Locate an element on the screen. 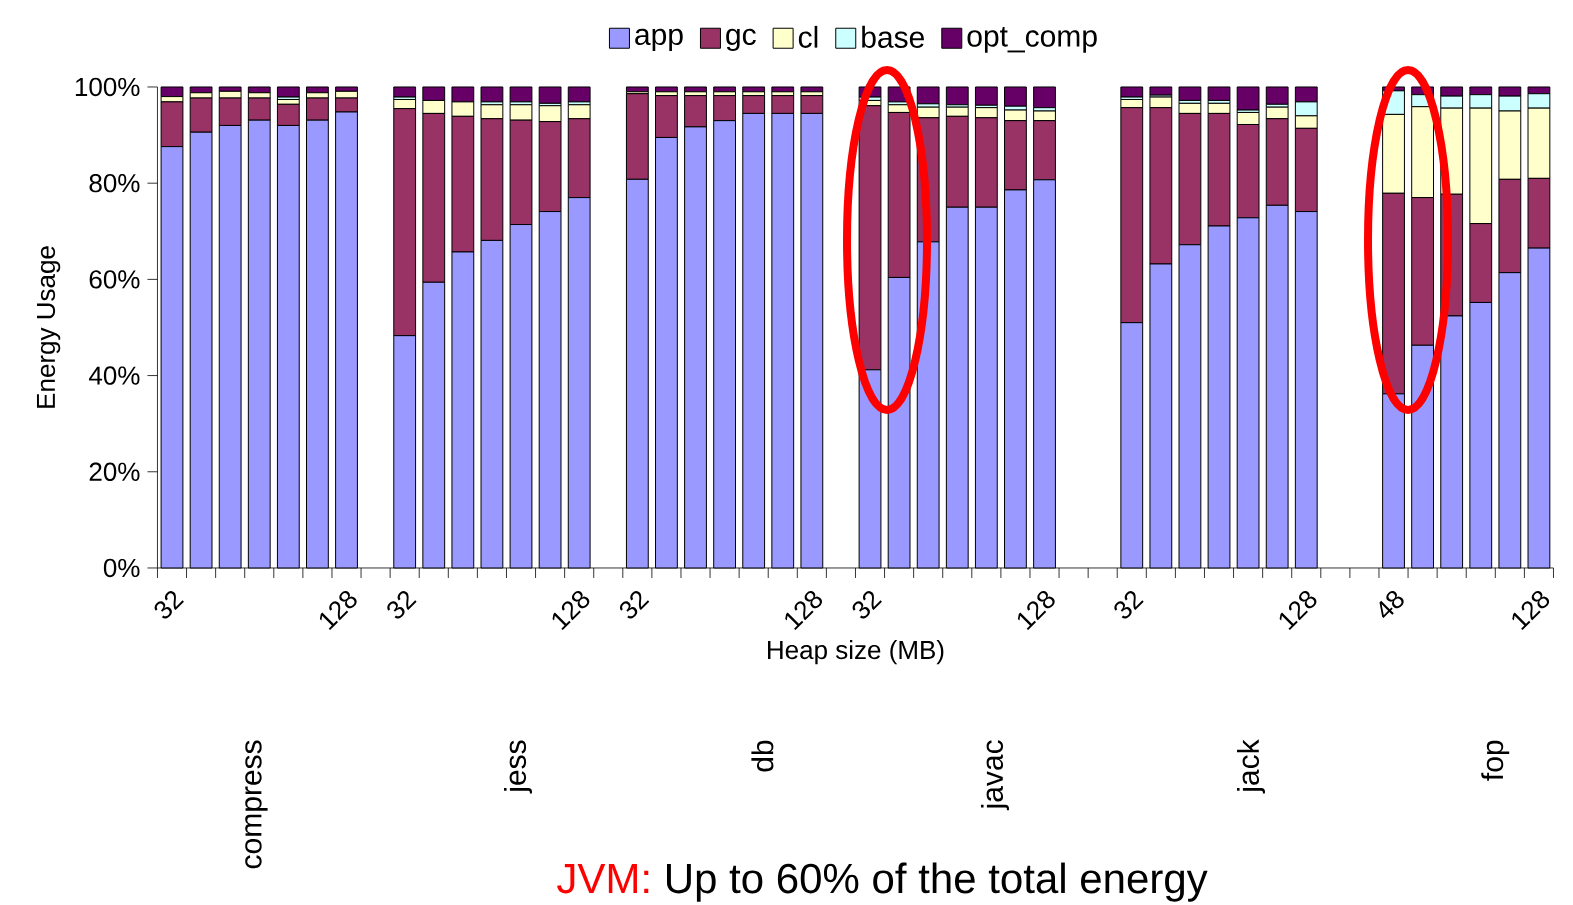 The width and height of the screenshot is (1573, 905). text: JVM: is located at coordinates (603, 879).